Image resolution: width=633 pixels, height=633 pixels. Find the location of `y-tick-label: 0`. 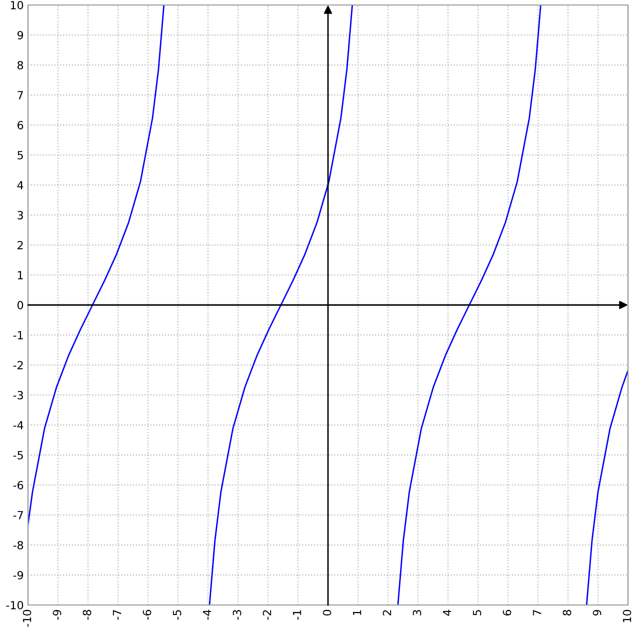

y-tick-label: 0 is located at coordinates (20, 305).